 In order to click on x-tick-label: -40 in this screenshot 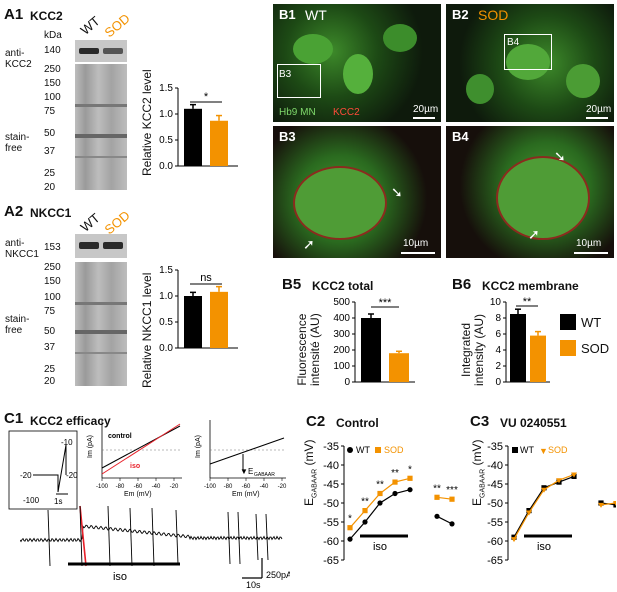, I will do `click(264, 487)`.